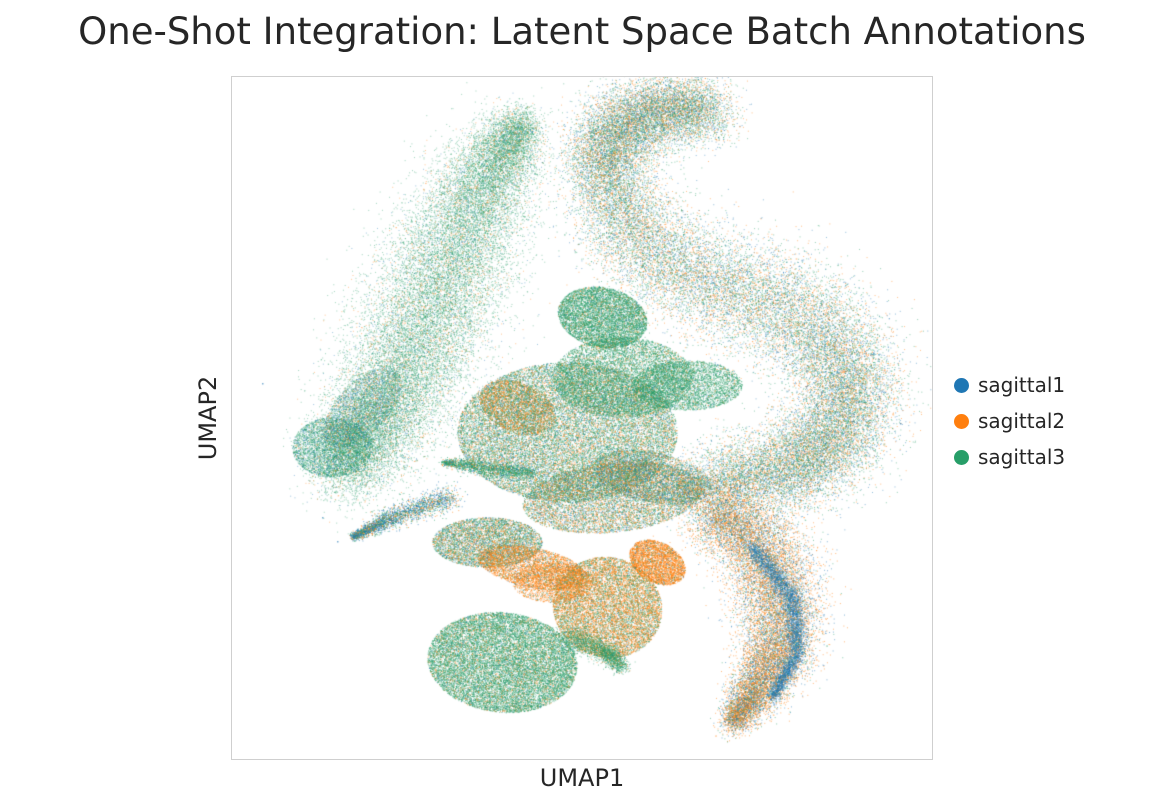  Describe the element at coordinates (1022, 421) in the screenshot. I see `legend-label-sagittal2: sagittal2` at that location.